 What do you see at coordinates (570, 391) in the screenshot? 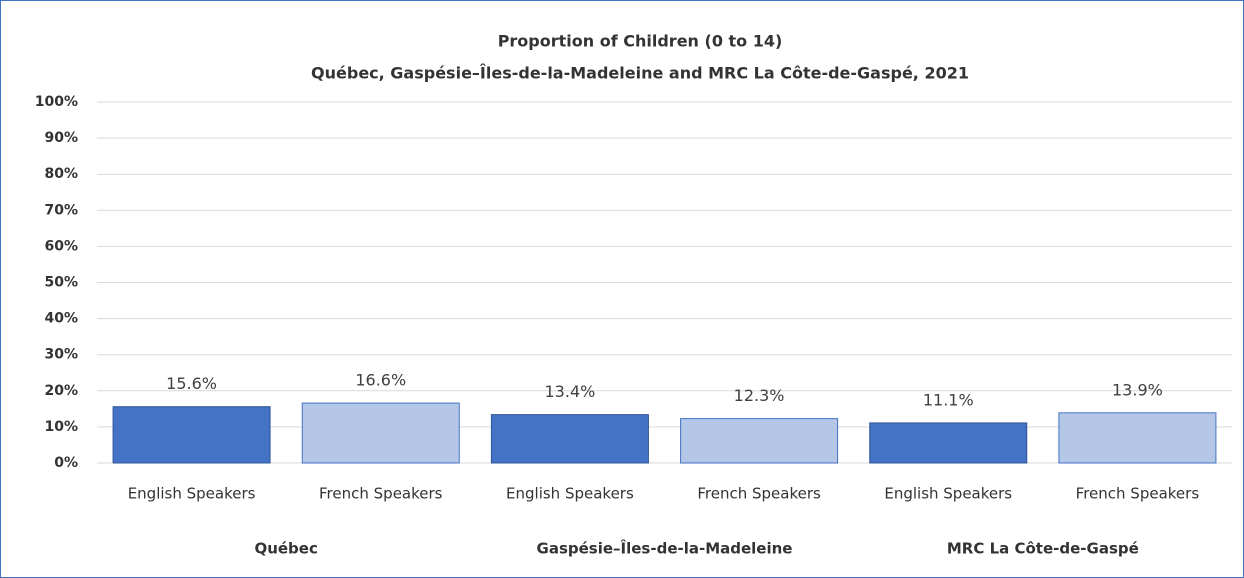
I see `data-label: 13.4%` at bounding box center [570, 391].